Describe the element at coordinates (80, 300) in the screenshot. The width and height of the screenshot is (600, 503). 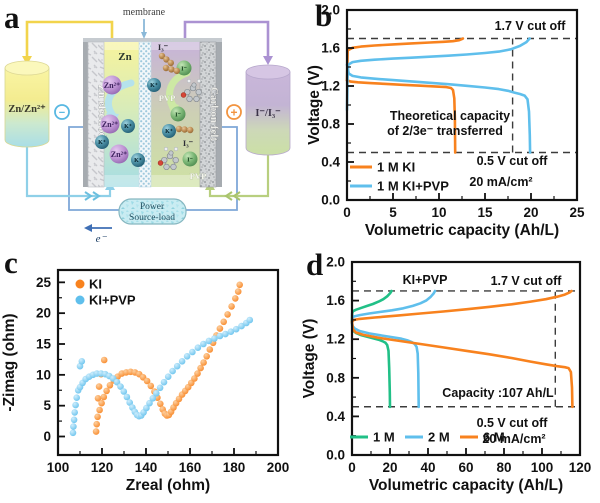
I see `legend-marker` at that location.